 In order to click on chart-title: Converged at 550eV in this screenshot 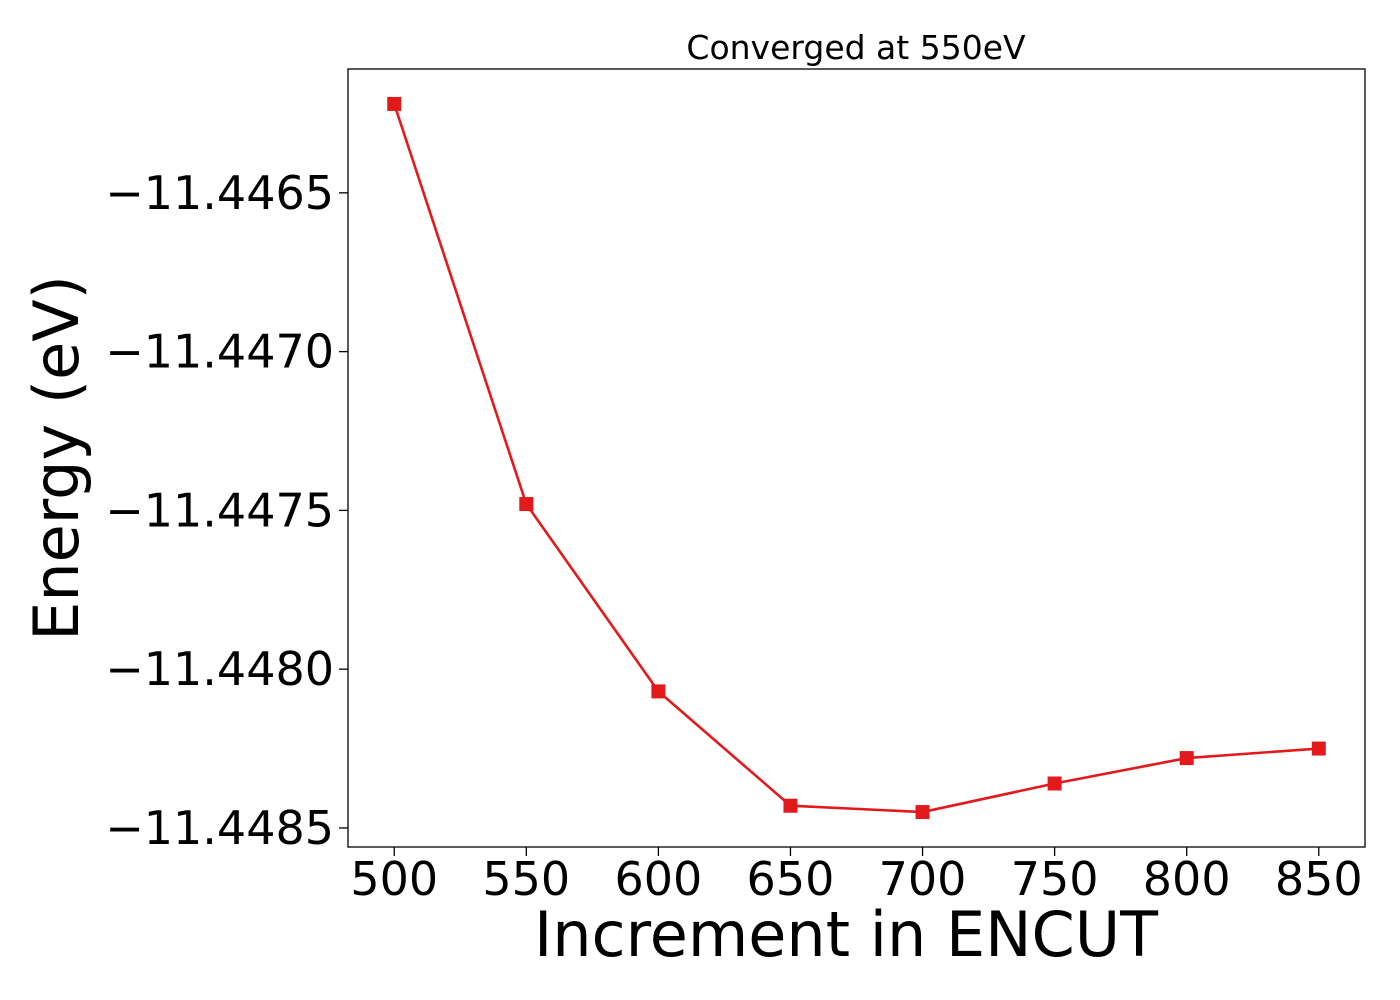, I will do `click(856, 47)`.